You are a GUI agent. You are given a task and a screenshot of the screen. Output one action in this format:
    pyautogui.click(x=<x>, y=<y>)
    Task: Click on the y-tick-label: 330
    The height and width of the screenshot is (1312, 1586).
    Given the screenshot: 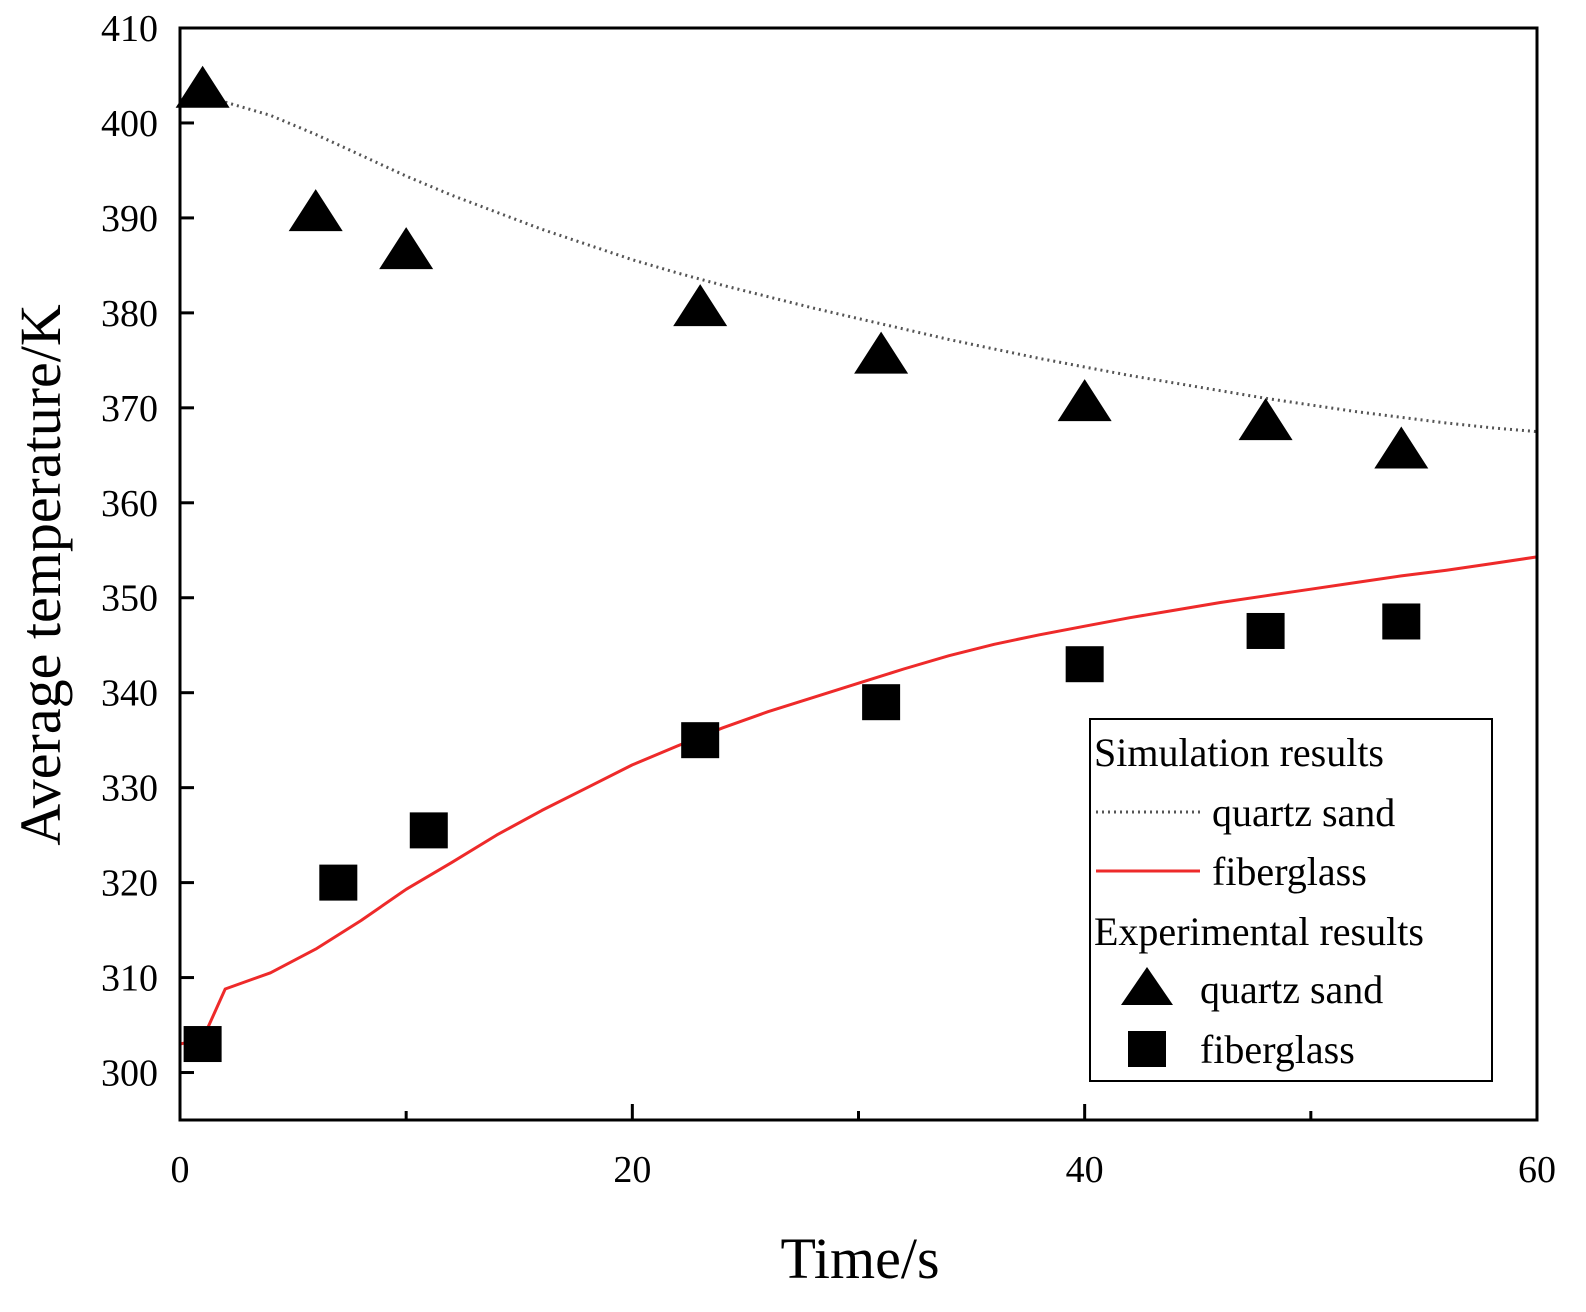 What is the action you would take?
    pyautogui.click(x=129, y=789)
    